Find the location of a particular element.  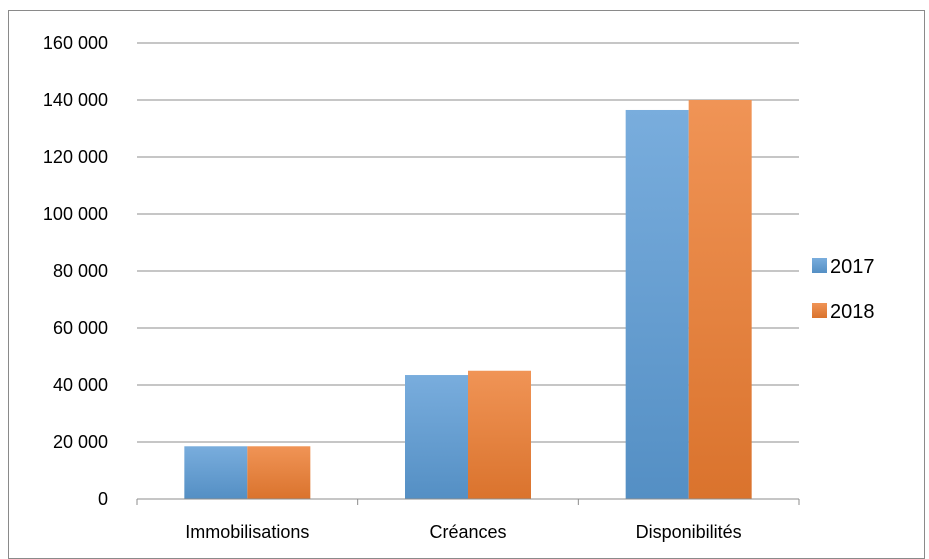

category-label: Immobilisations is located at coordinates (247, 532).